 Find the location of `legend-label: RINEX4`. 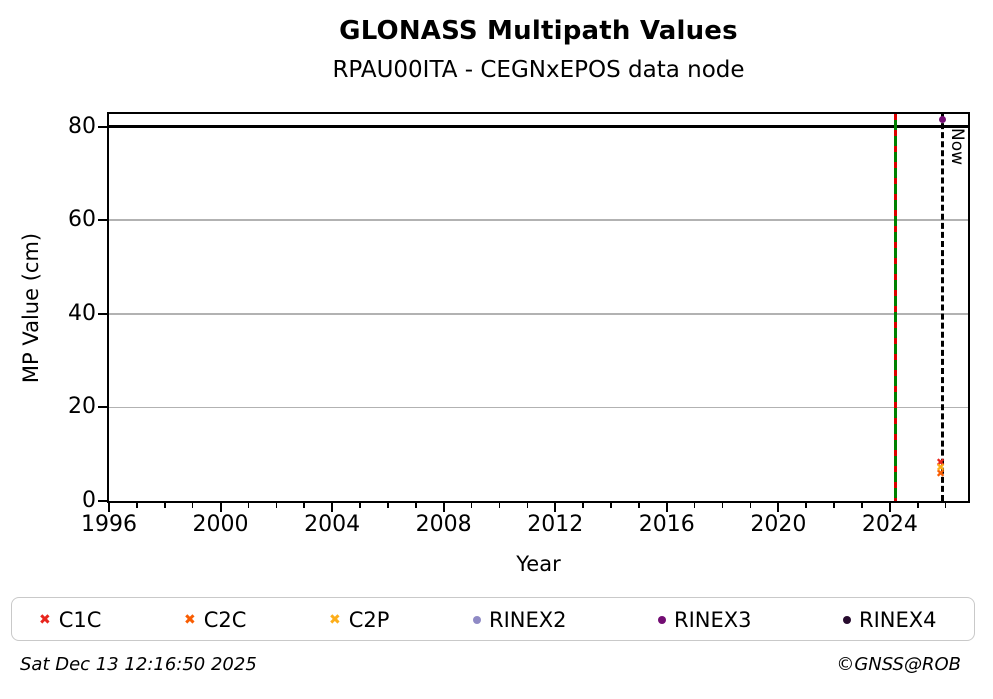

legend-label: RINEX4 is located at coordinates (898, 620).